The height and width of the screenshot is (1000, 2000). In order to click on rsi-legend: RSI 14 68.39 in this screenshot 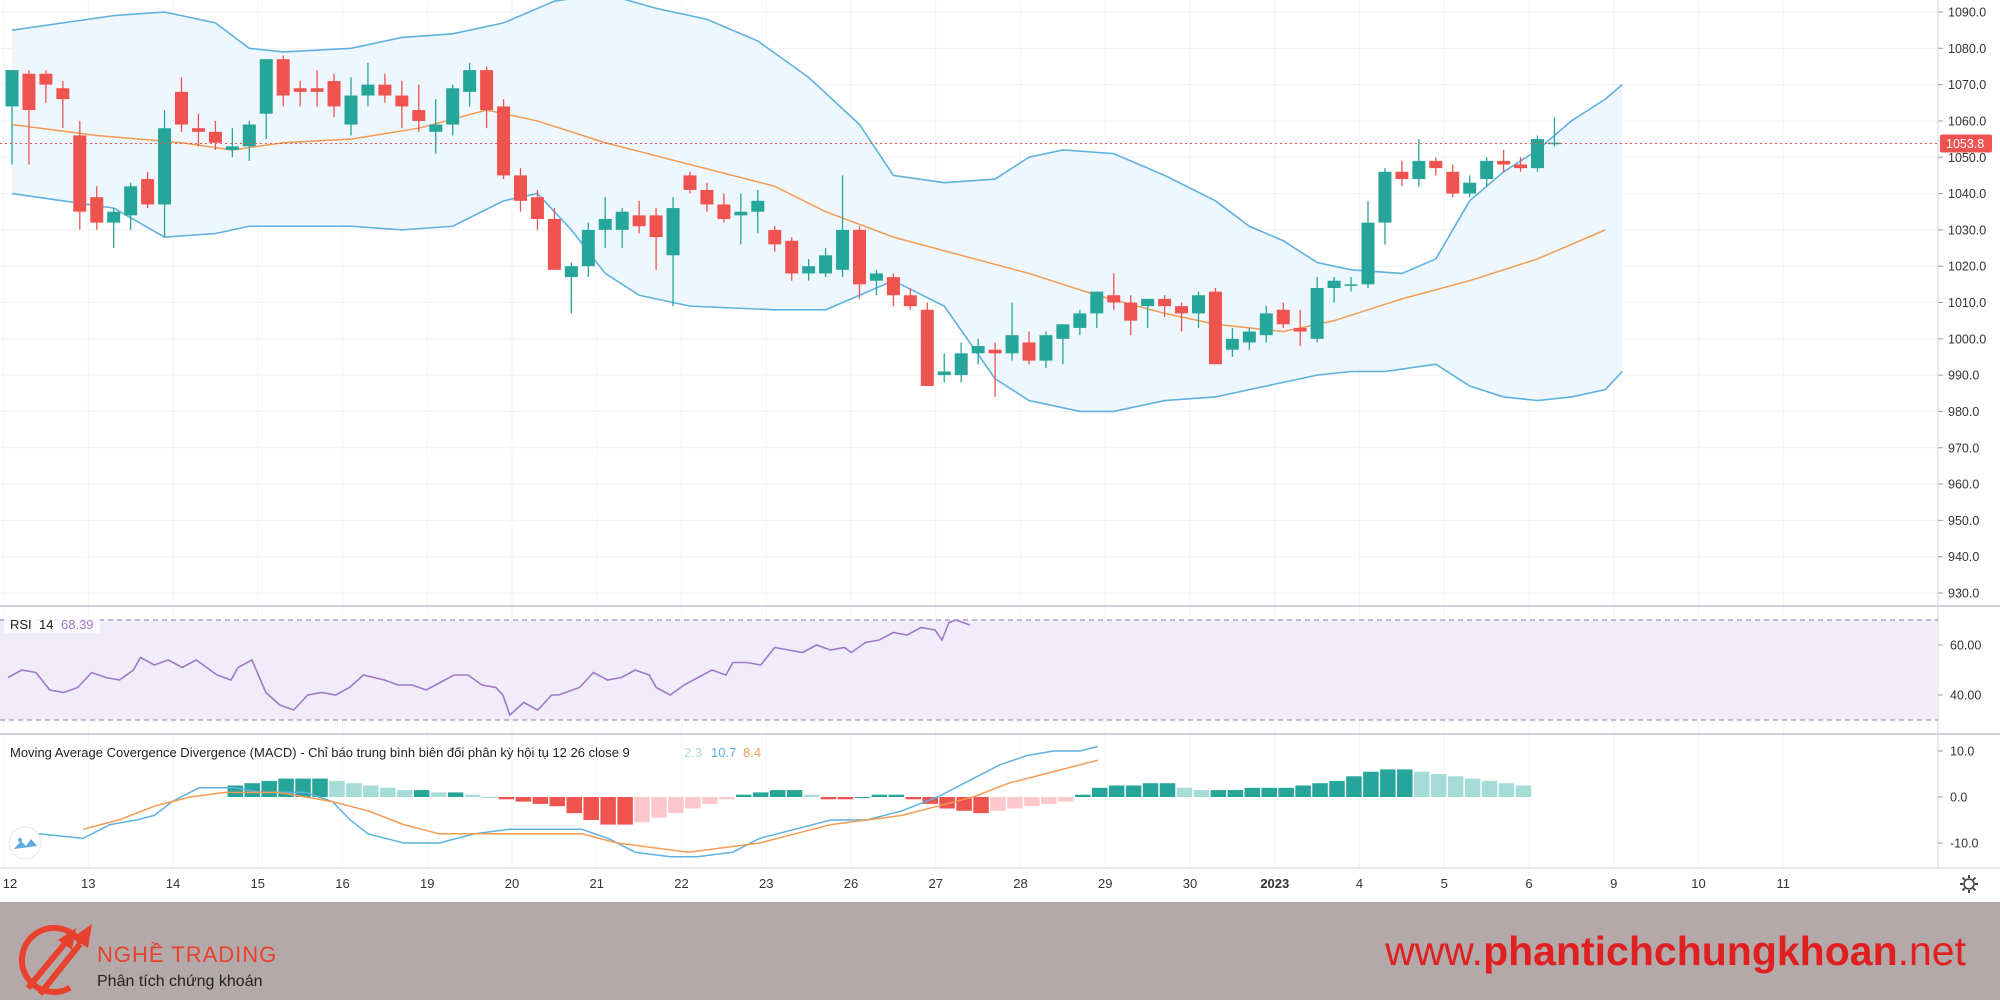, I will do `click(52, 624)`.